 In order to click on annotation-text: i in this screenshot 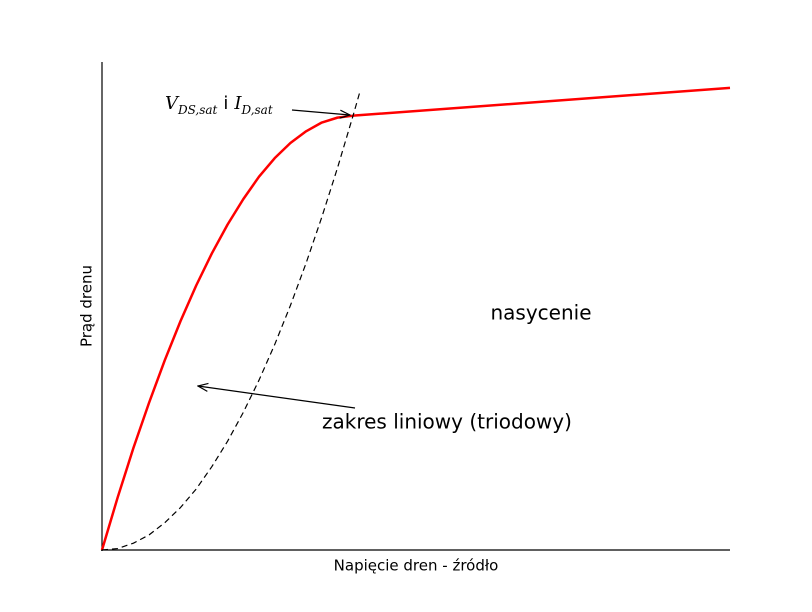, I will do `click(225, 103)`.